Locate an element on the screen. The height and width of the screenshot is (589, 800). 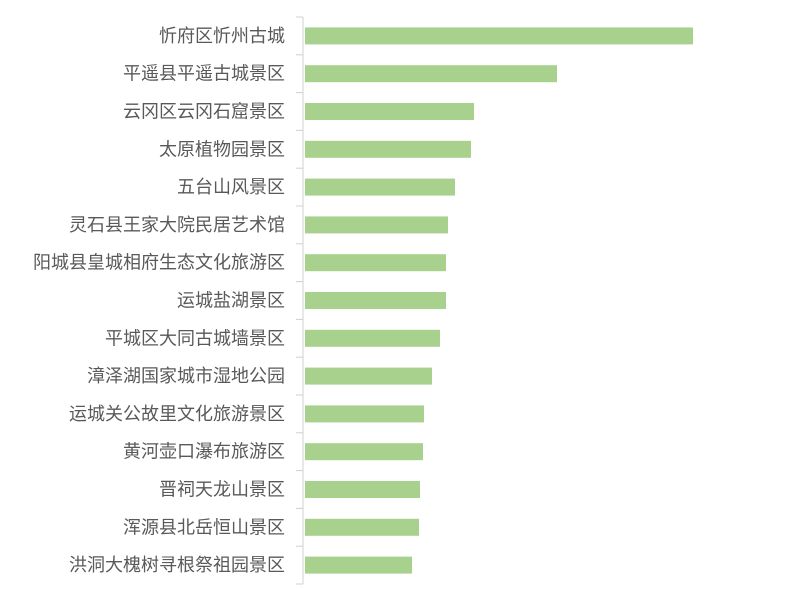
category-label: 太原植物园景区 is located at coordinates (222, 149).